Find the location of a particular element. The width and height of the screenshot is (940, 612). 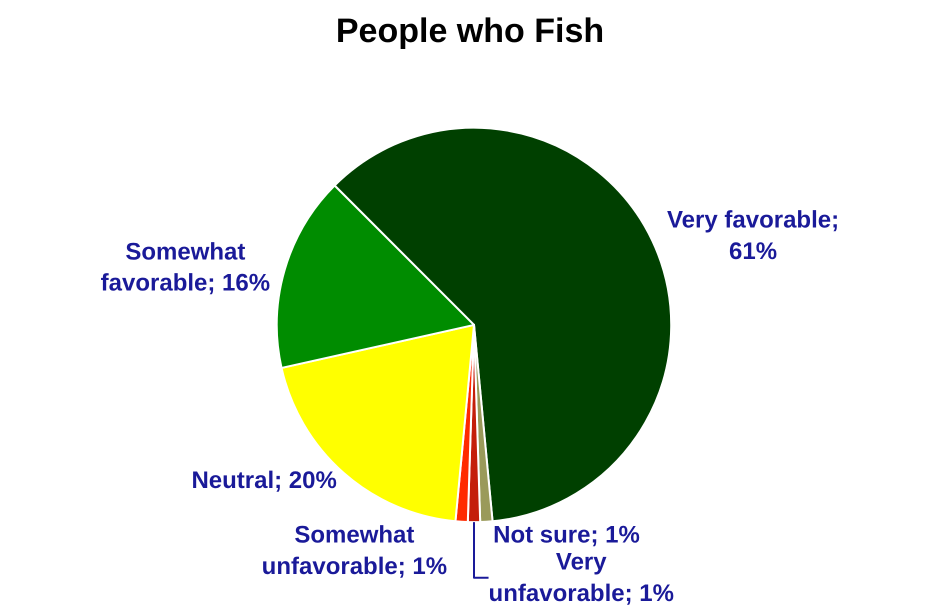

slice-label: Not sure; 1% is located at coordinates (566, 535).